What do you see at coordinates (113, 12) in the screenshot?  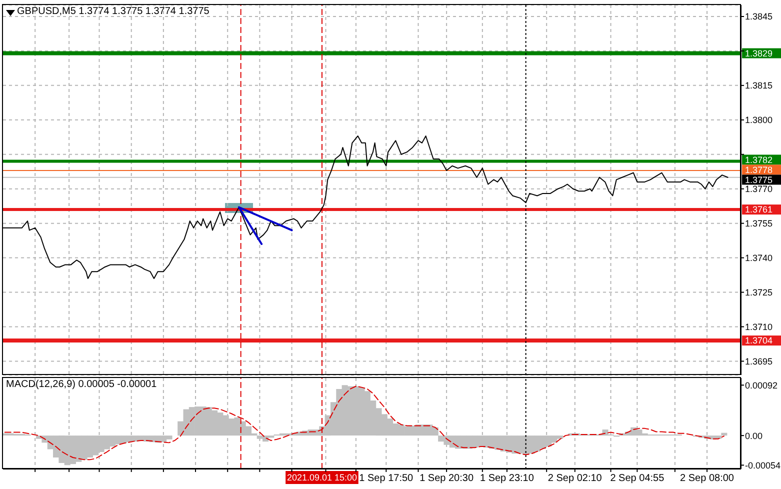 I see `chart-title: GBPUSD,M5 1.3774 1.3775 1.3774 1.3775` at bounding box center [113, 12].